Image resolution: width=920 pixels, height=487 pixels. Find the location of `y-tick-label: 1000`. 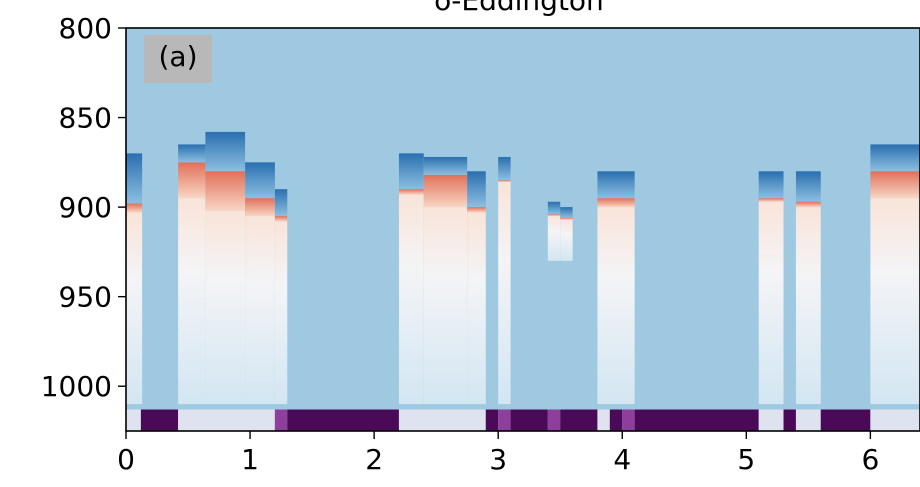

y-tick-label: 1000 is located at coordinates (76, 386).